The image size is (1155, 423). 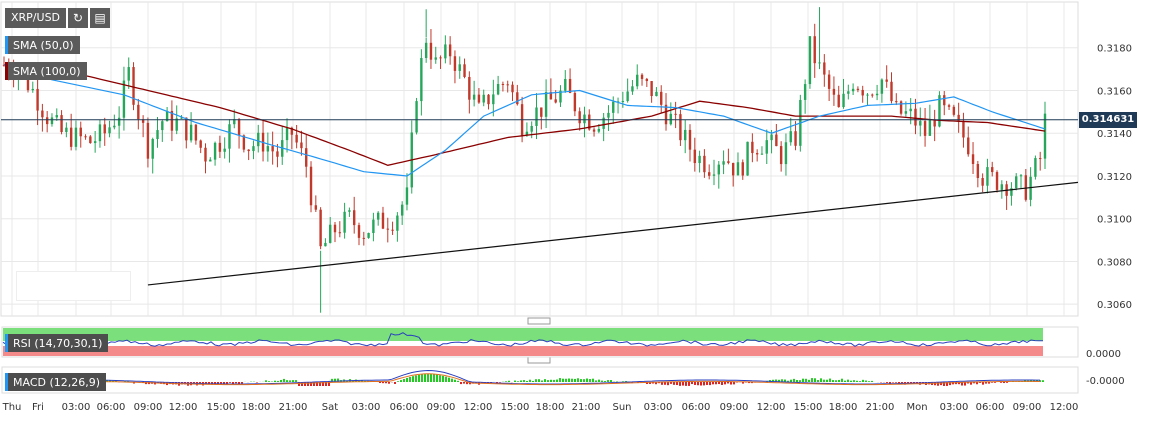 What do you see at coordinates (42, 45) in the screenshot?
I see `sma50-legend: SMA (50,0)` at bounding box center [42, 45].